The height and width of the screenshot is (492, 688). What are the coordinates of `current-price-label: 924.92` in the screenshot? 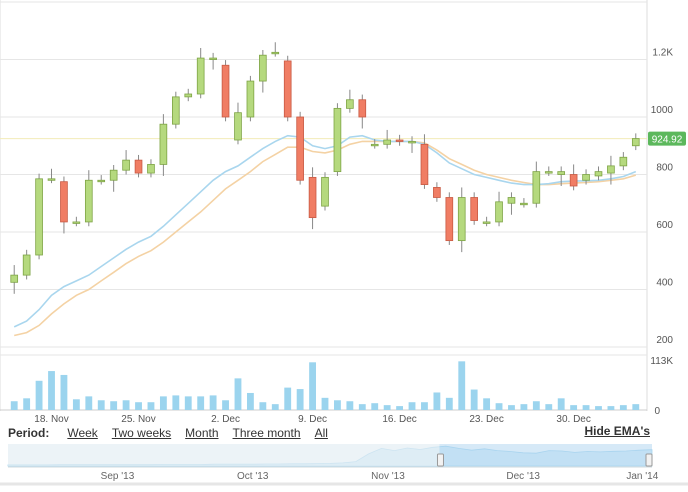 It's located at (667, 140).